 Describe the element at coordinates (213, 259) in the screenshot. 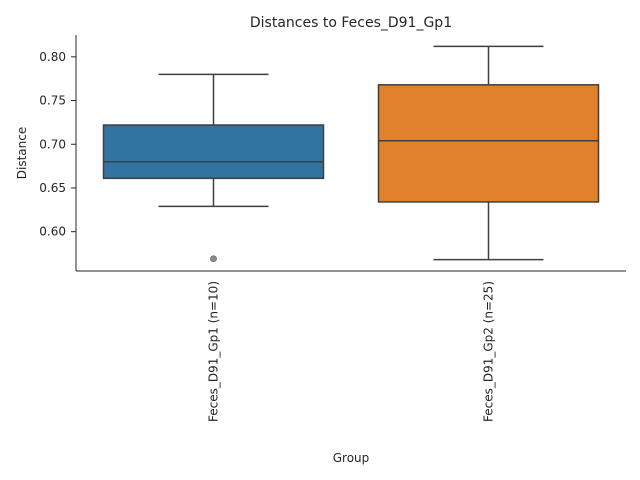

I see `outlier-point` at that location.